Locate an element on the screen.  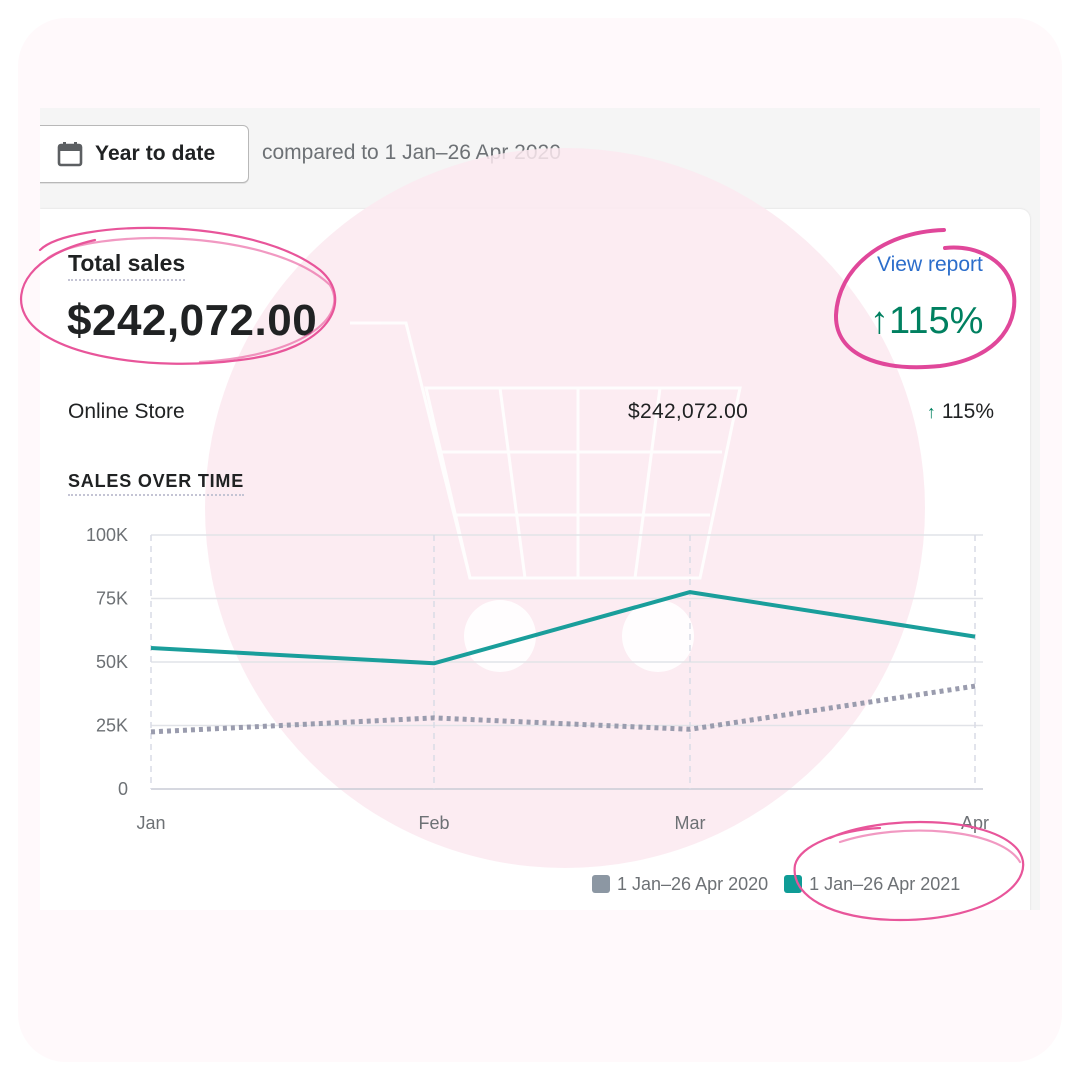
legend-item-2021: 1 Jan–26 Apr 2021 is located at coordinates (872, 884).